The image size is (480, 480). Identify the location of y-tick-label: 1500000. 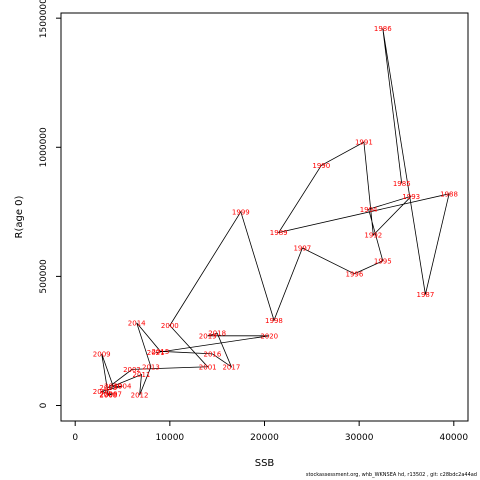
(44, 19).